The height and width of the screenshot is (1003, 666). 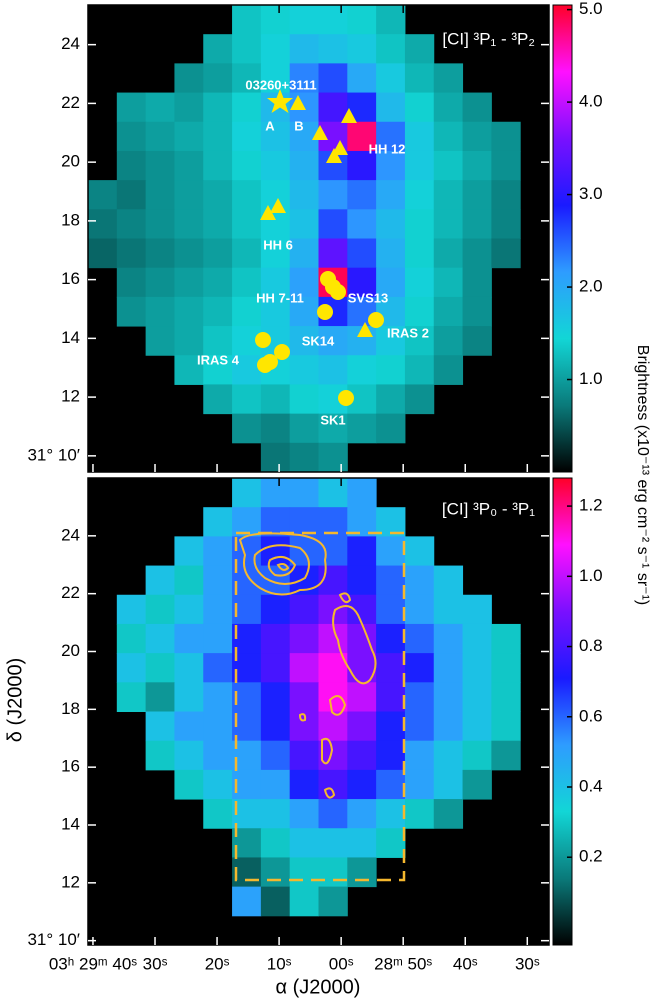 What do you see at coordinates (280, 101) in the screenshot?
I see `star-marker` at bounding box center [280, 101].